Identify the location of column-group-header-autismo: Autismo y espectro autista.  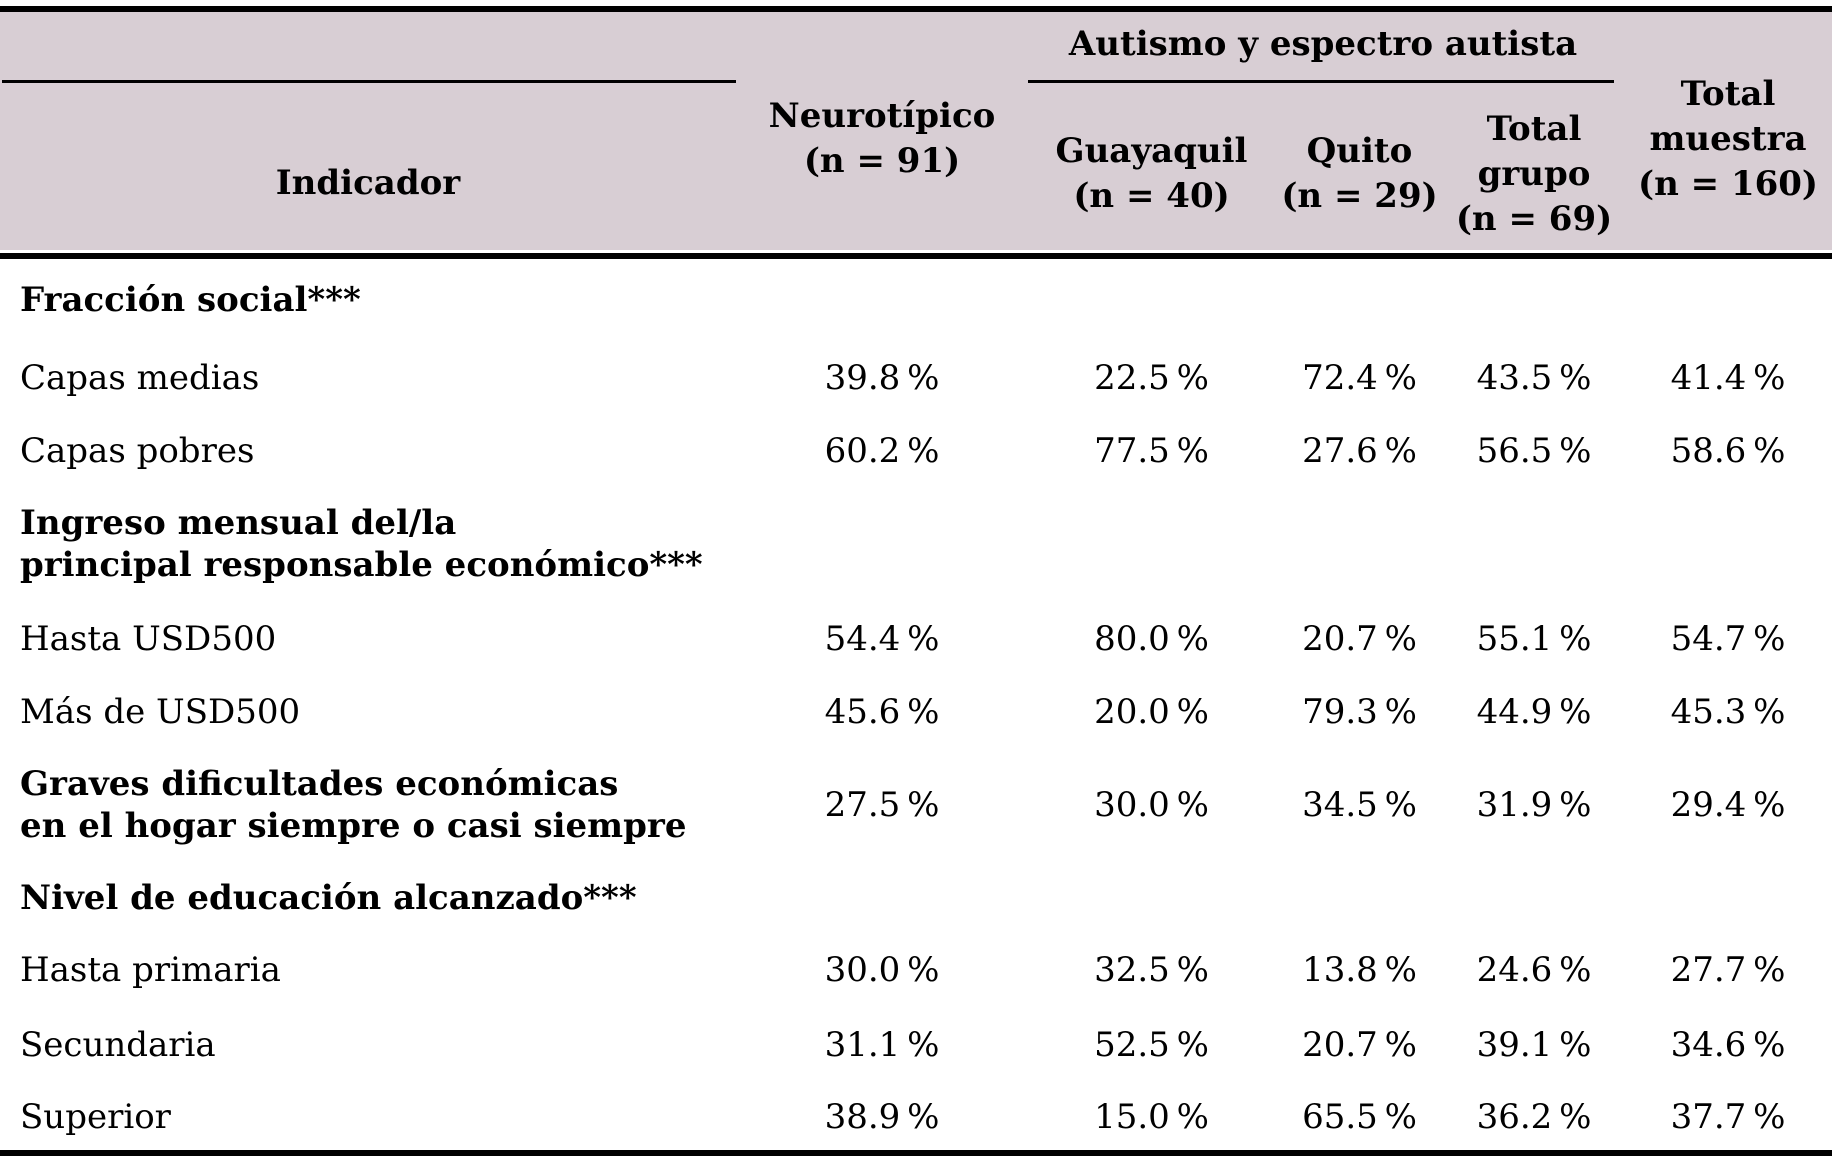
(1323, 43).